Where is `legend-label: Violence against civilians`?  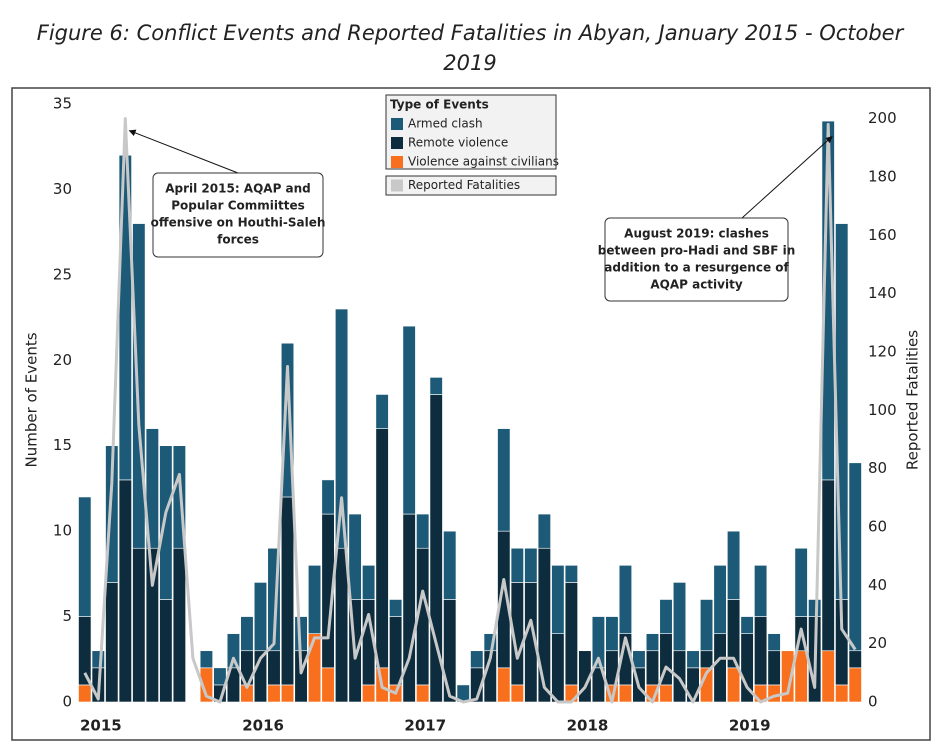
legend-label: Violence against civilians is located at coordinates (483, 162).